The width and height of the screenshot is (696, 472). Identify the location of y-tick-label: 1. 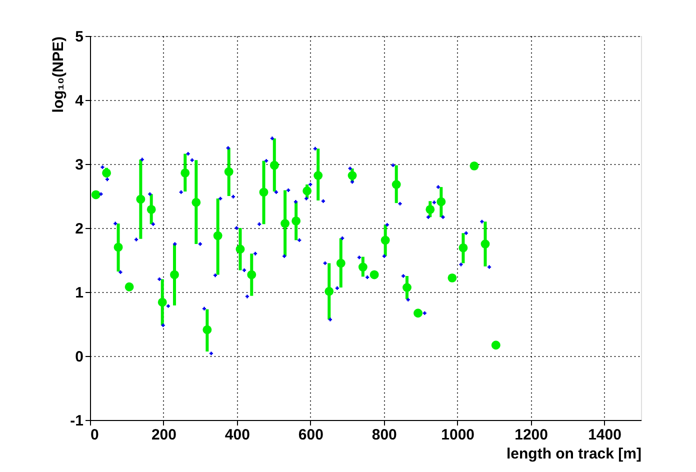
(79, 293).